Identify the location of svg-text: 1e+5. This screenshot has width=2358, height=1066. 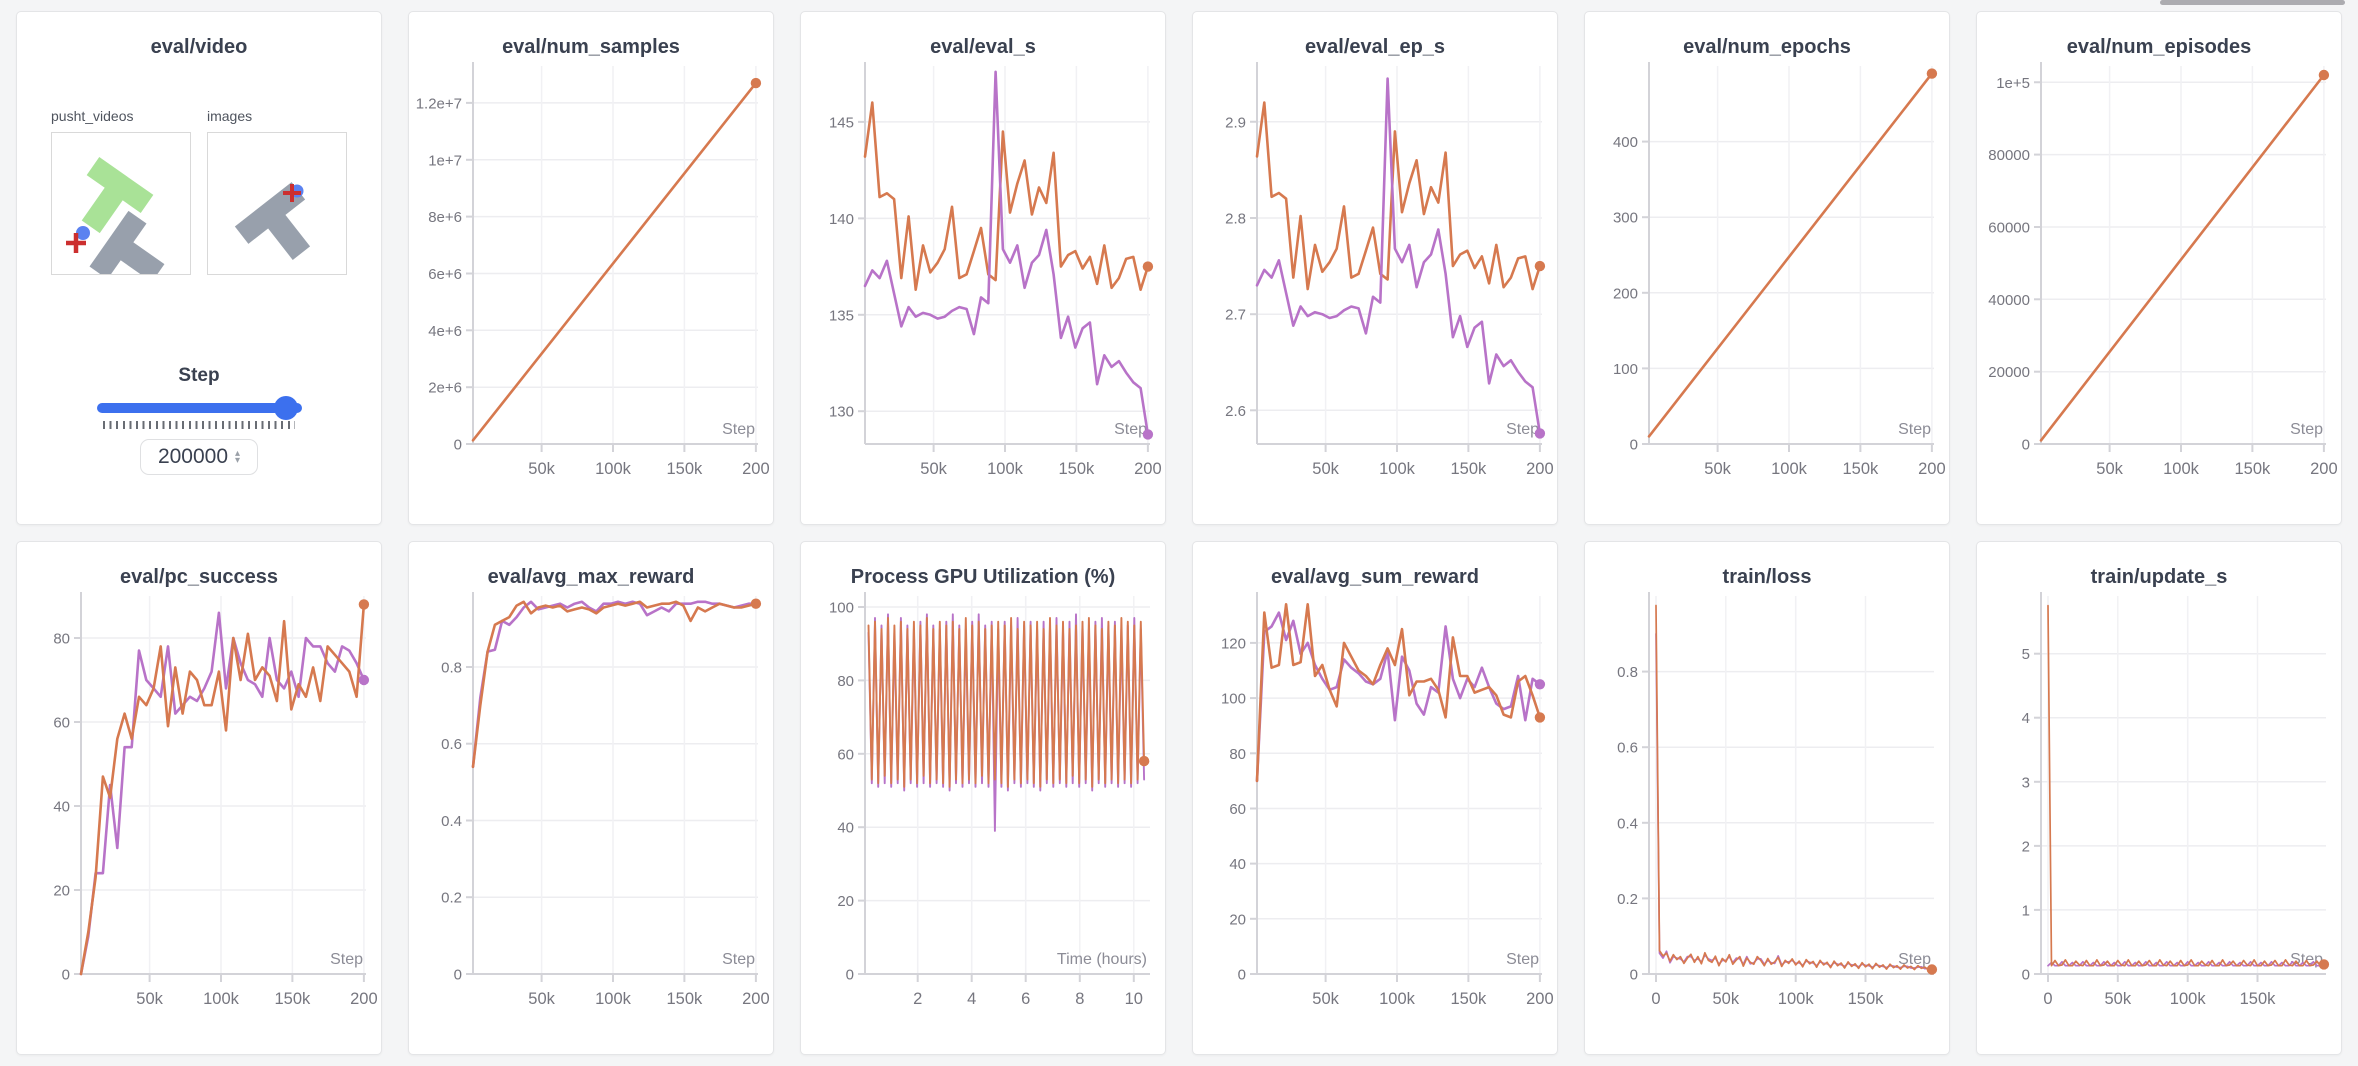
(2013, 83).